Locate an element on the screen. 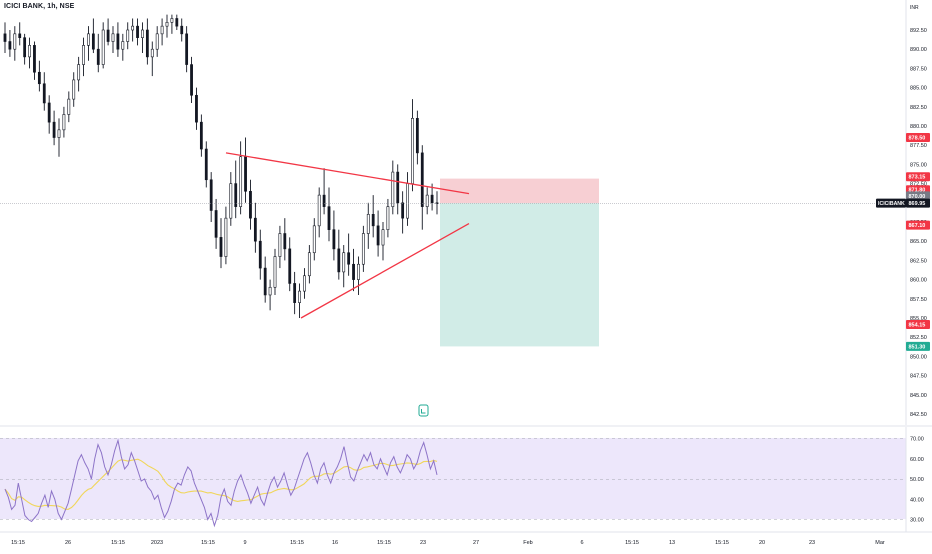  support-trendline is located at coordinates (385, 270).